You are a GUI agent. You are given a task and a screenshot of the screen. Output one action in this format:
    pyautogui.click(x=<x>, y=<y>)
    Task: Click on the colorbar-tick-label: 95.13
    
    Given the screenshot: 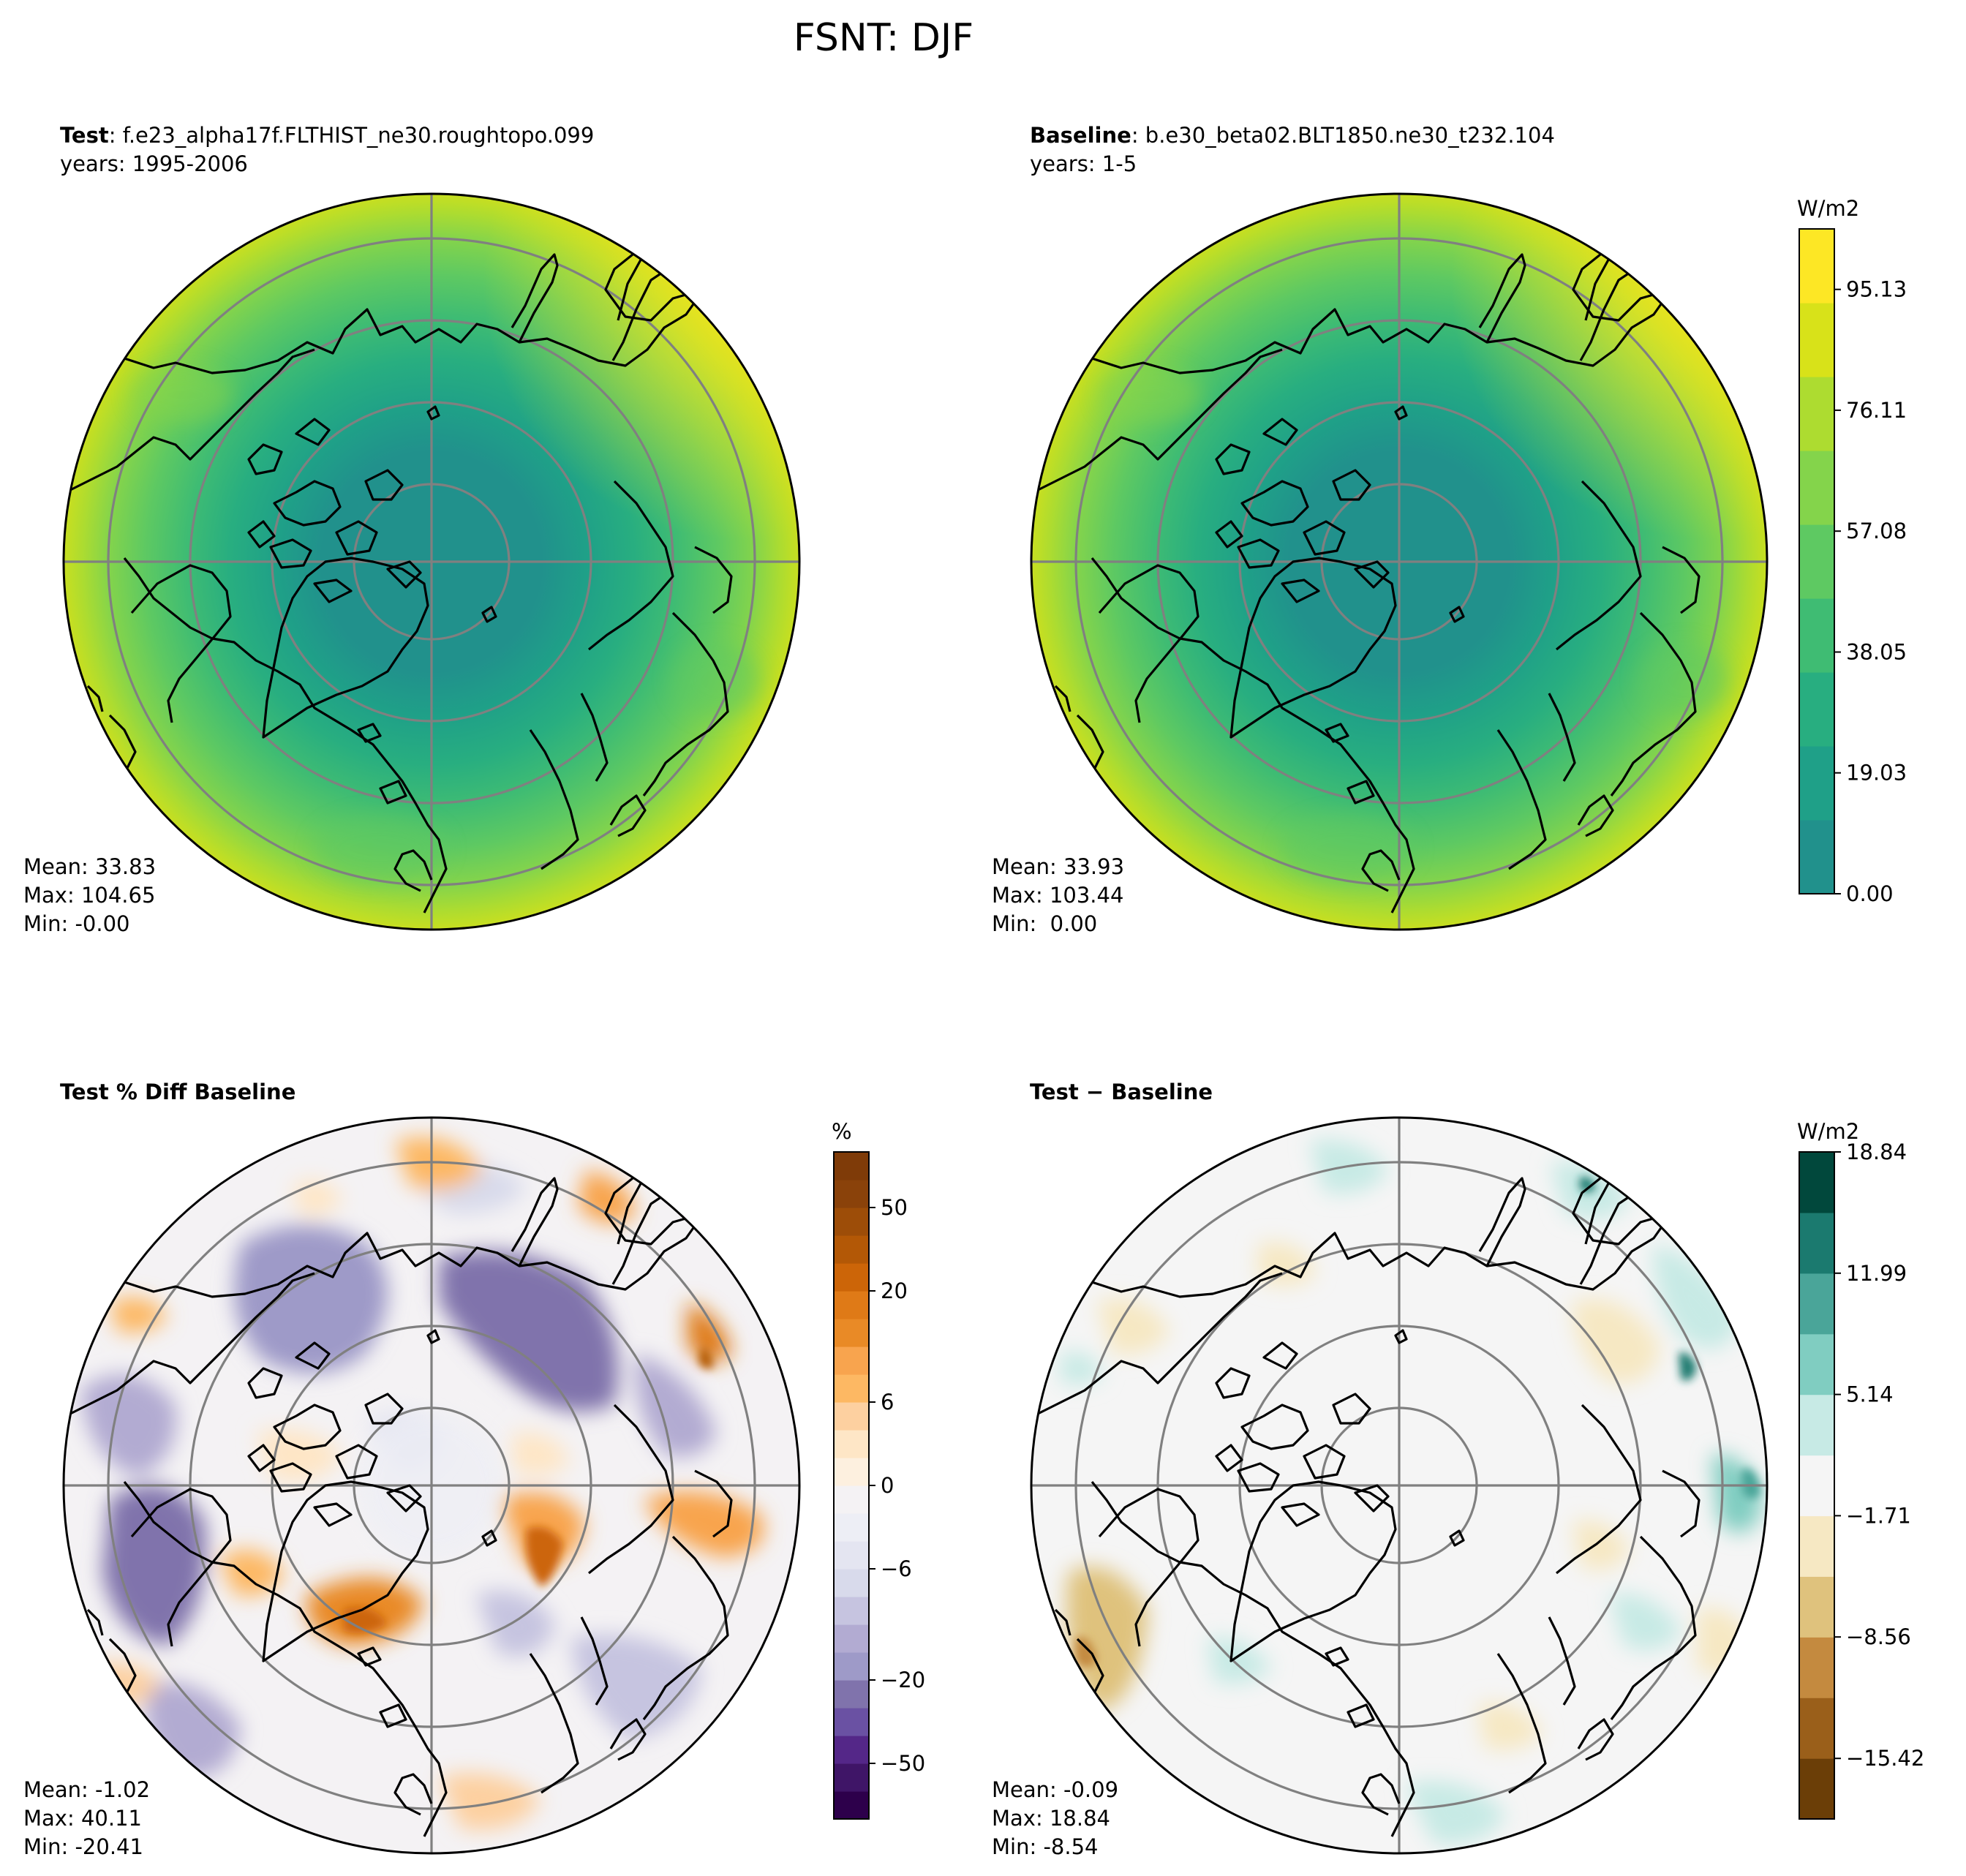 What is the action you would take?
    pyautogui.click(x=1876, y=289)
    